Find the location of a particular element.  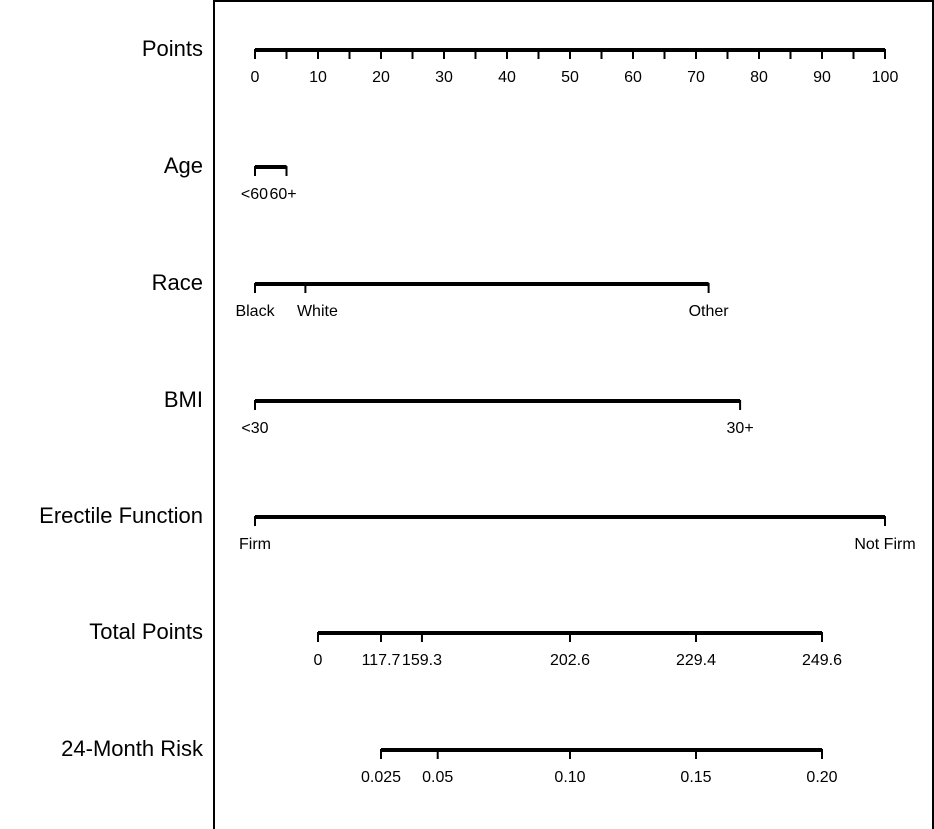

tick-label-points-18: 90 is located at coordinates (822, 77).